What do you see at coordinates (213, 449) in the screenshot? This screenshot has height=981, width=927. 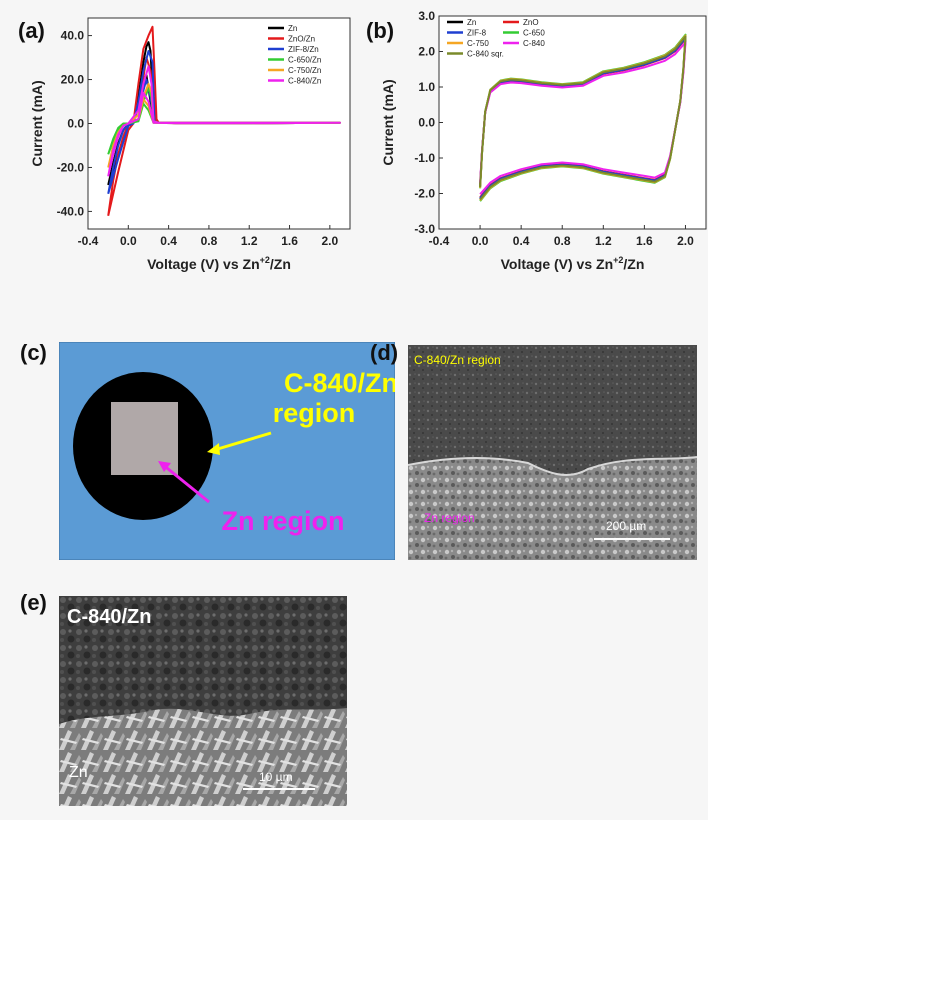 I see `yellow-arrow-head` at bounding box center [213, 449].